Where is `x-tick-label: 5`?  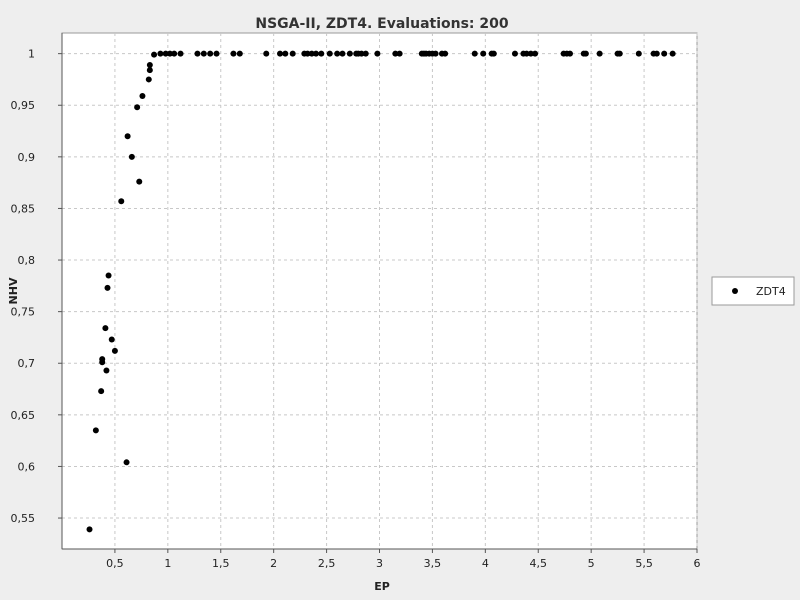
x-tick-label: 5 is located at coordinates (591, 563).